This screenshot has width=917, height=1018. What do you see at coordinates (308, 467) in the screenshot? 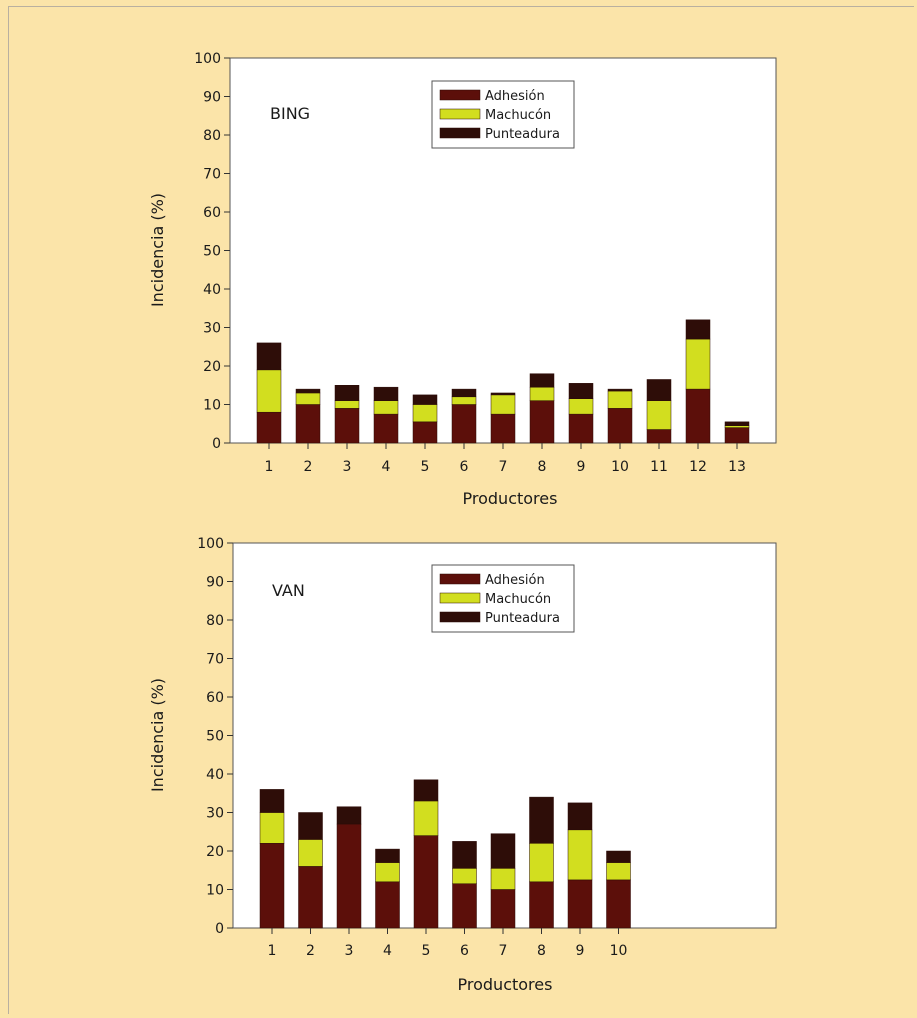
I see `c0-x-tick-label-2: 2` at bounding box center [308, 467].